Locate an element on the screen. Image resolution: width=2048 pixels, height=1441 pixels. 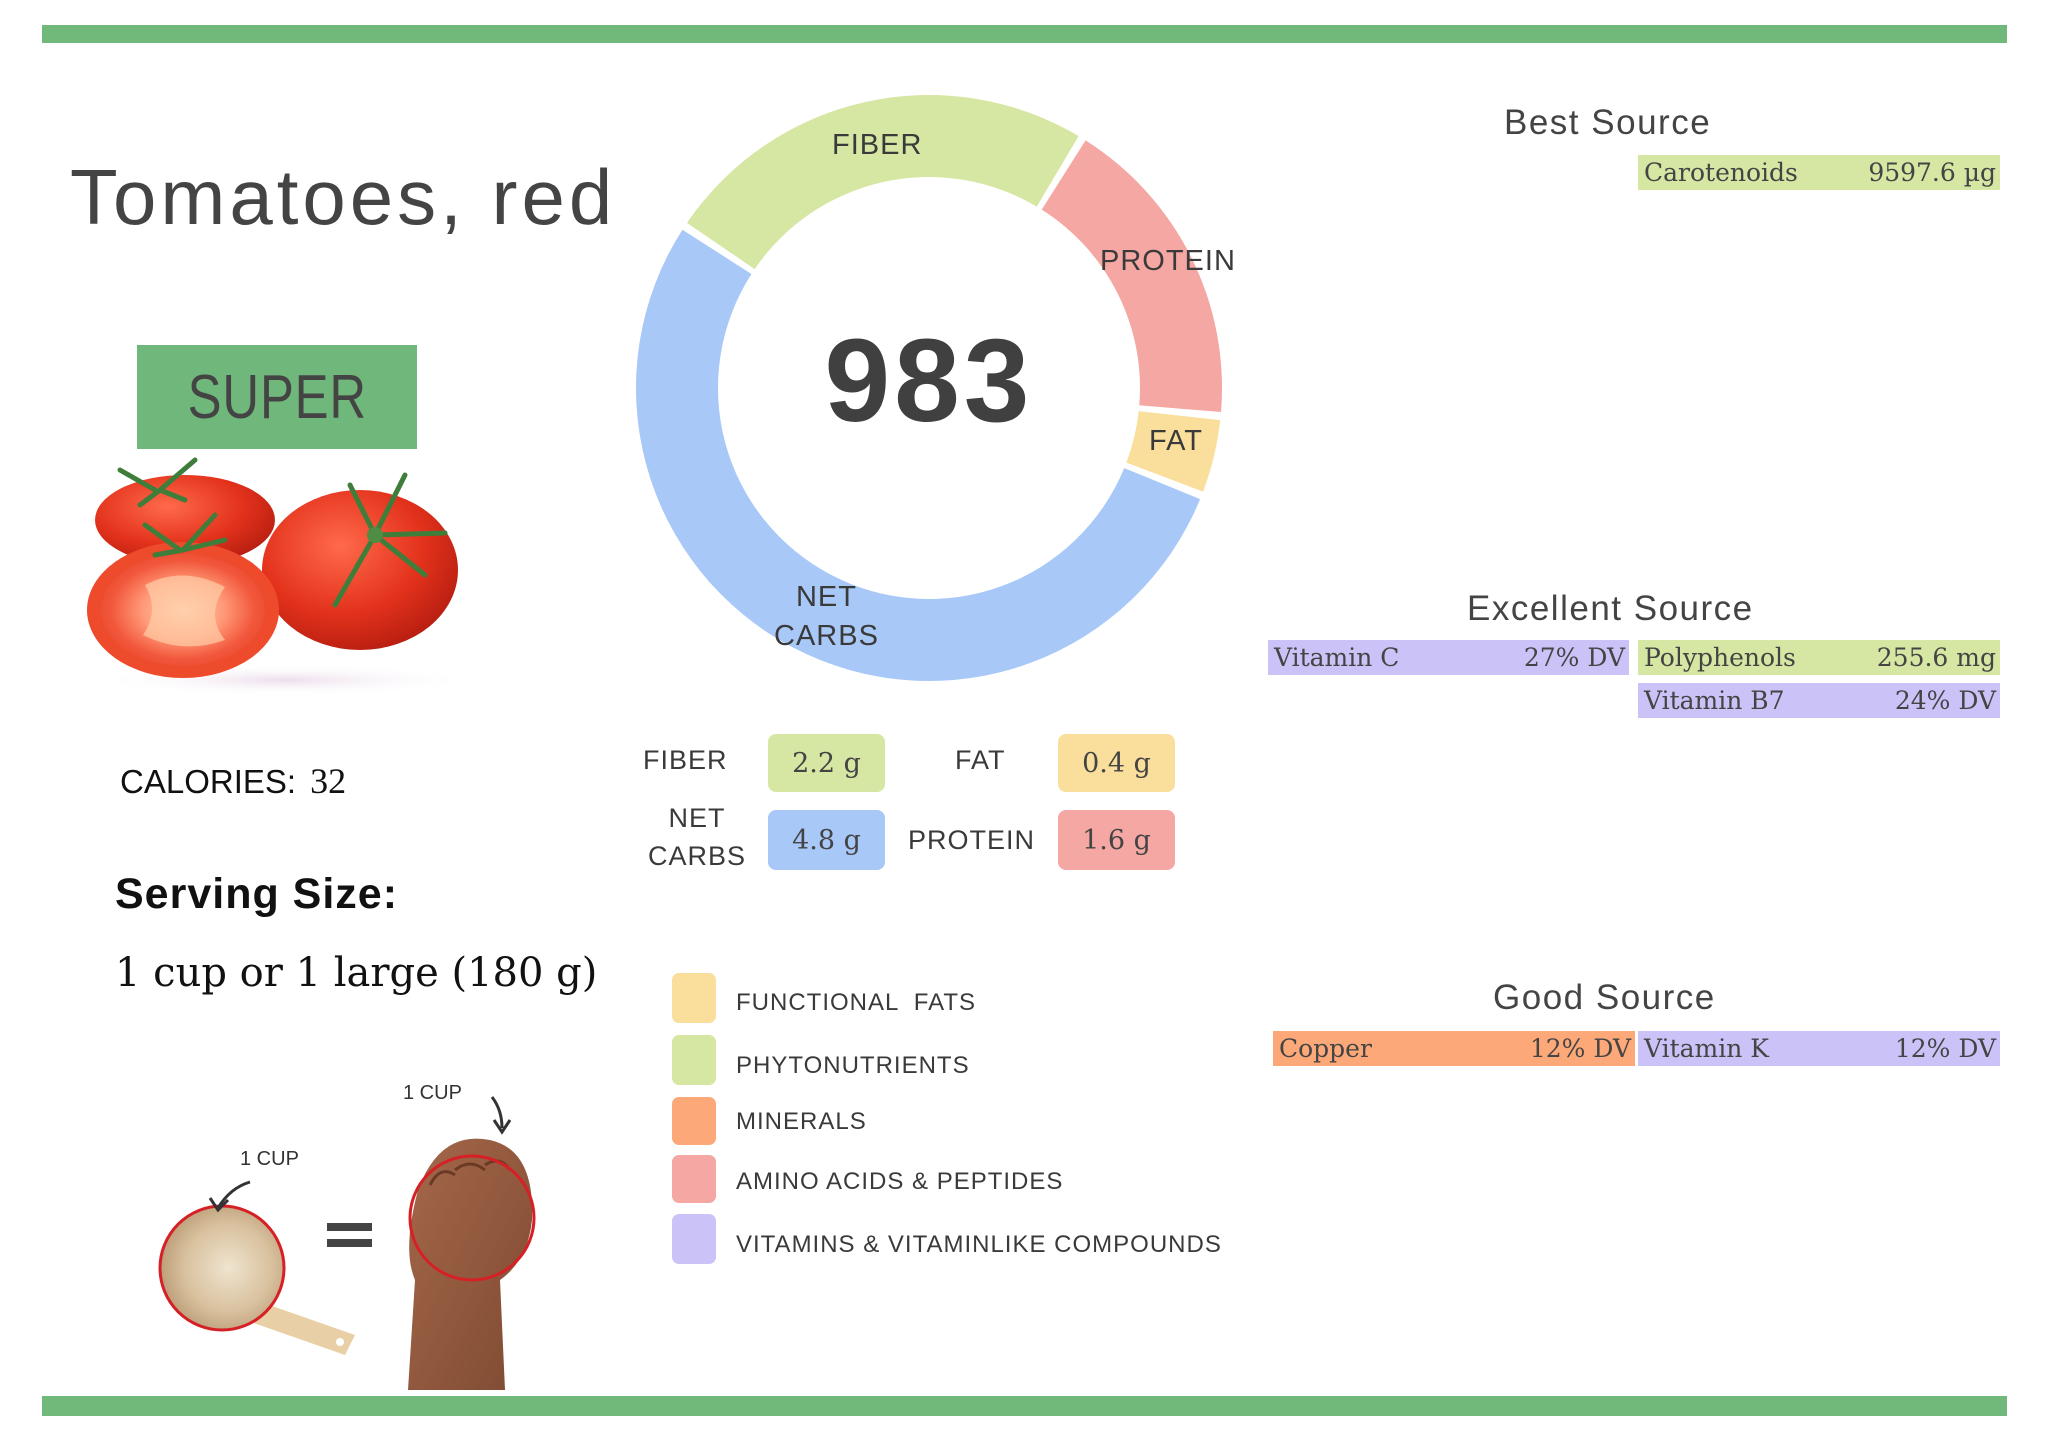
legend-swatch-phytonutrients is located at coordinates (694, 1060).